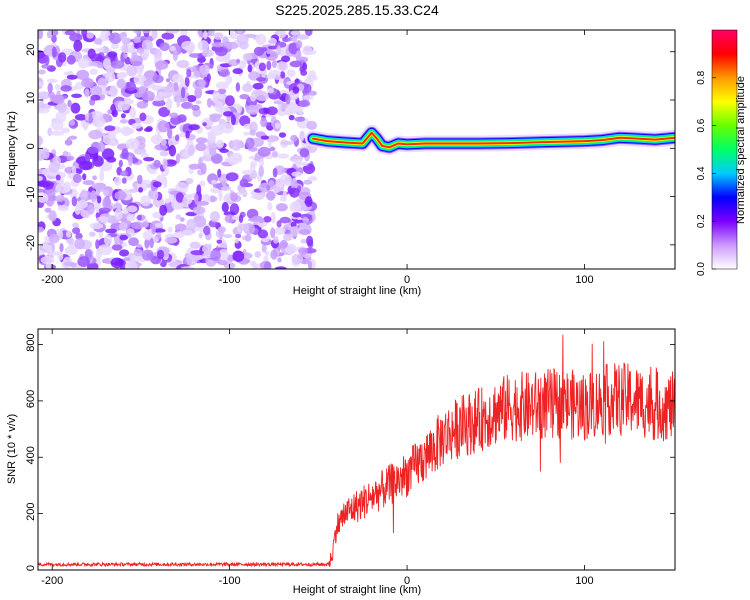 This screenshot has height=600, width=750. Describe the element at coordinates (31, 195) in the screenshot. I see `spectrogram-y-tick-label: -10` at that location.